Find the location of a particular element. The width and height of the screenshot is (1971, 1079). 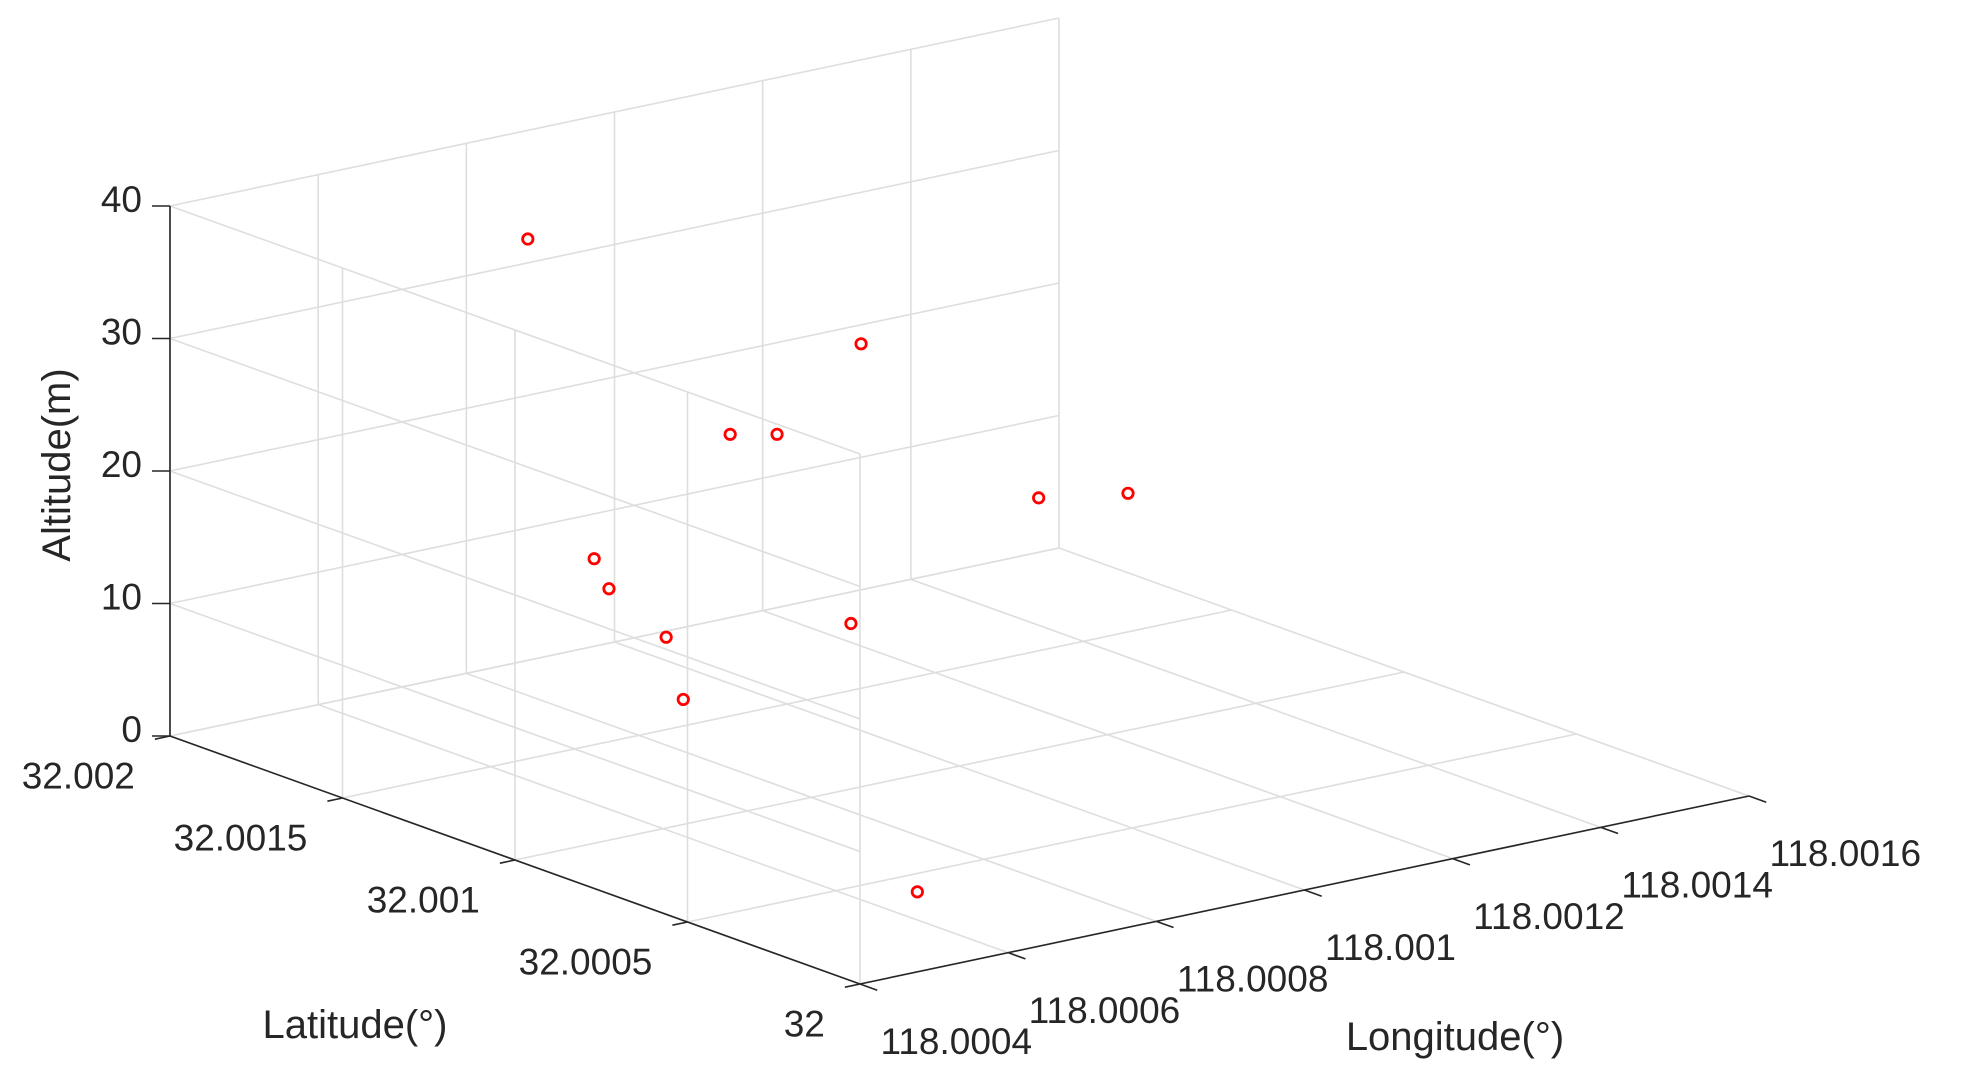

x-tick-label: 118.0012 is located at coordinates (1549, 916).